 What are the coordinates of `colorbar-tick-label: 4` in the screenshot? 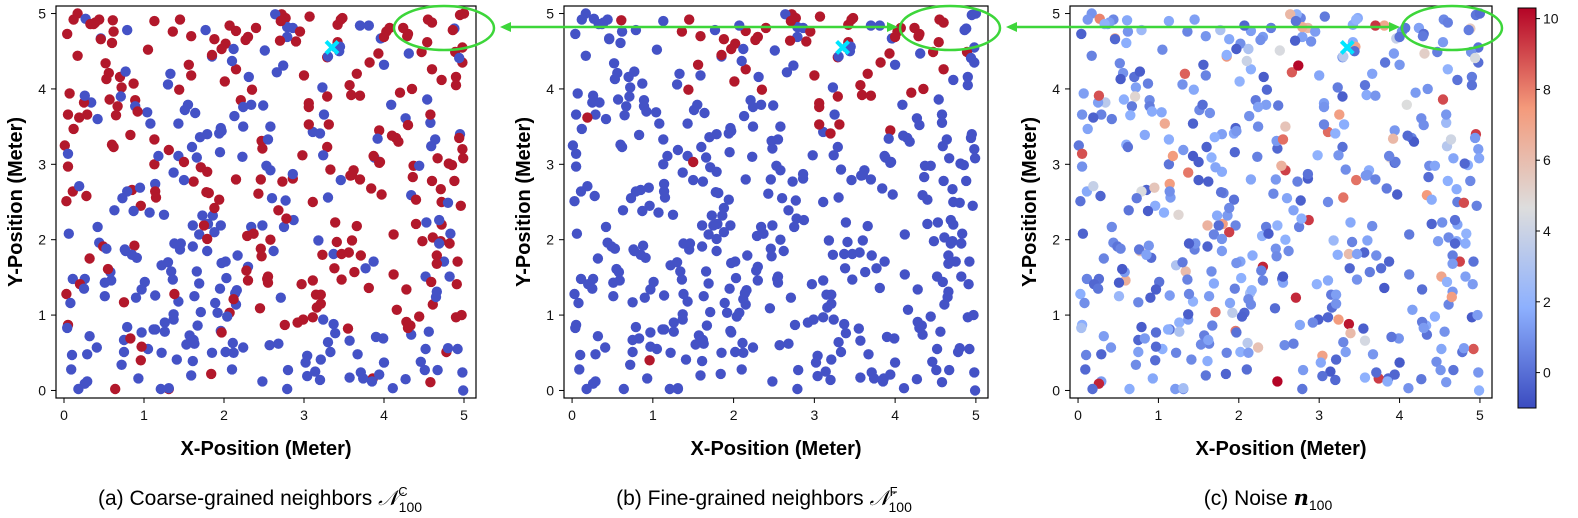 It's located at (1547, 231).